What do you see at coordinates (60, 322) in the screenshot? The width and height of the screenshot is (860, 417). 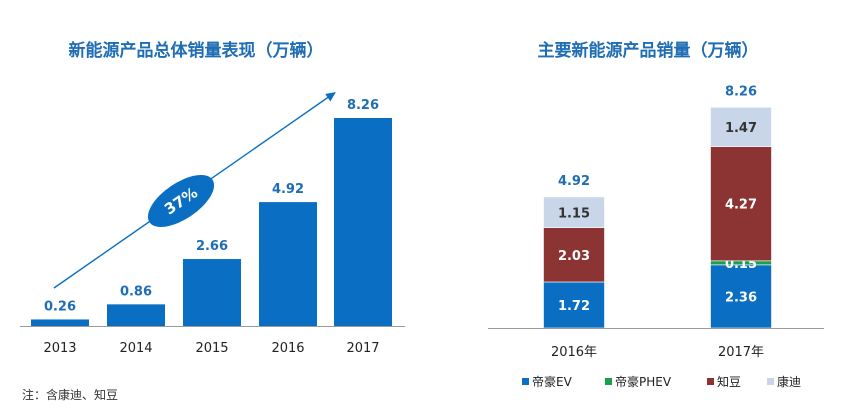 I see `chart1-bar-2013` at bounding box center [60, 322].